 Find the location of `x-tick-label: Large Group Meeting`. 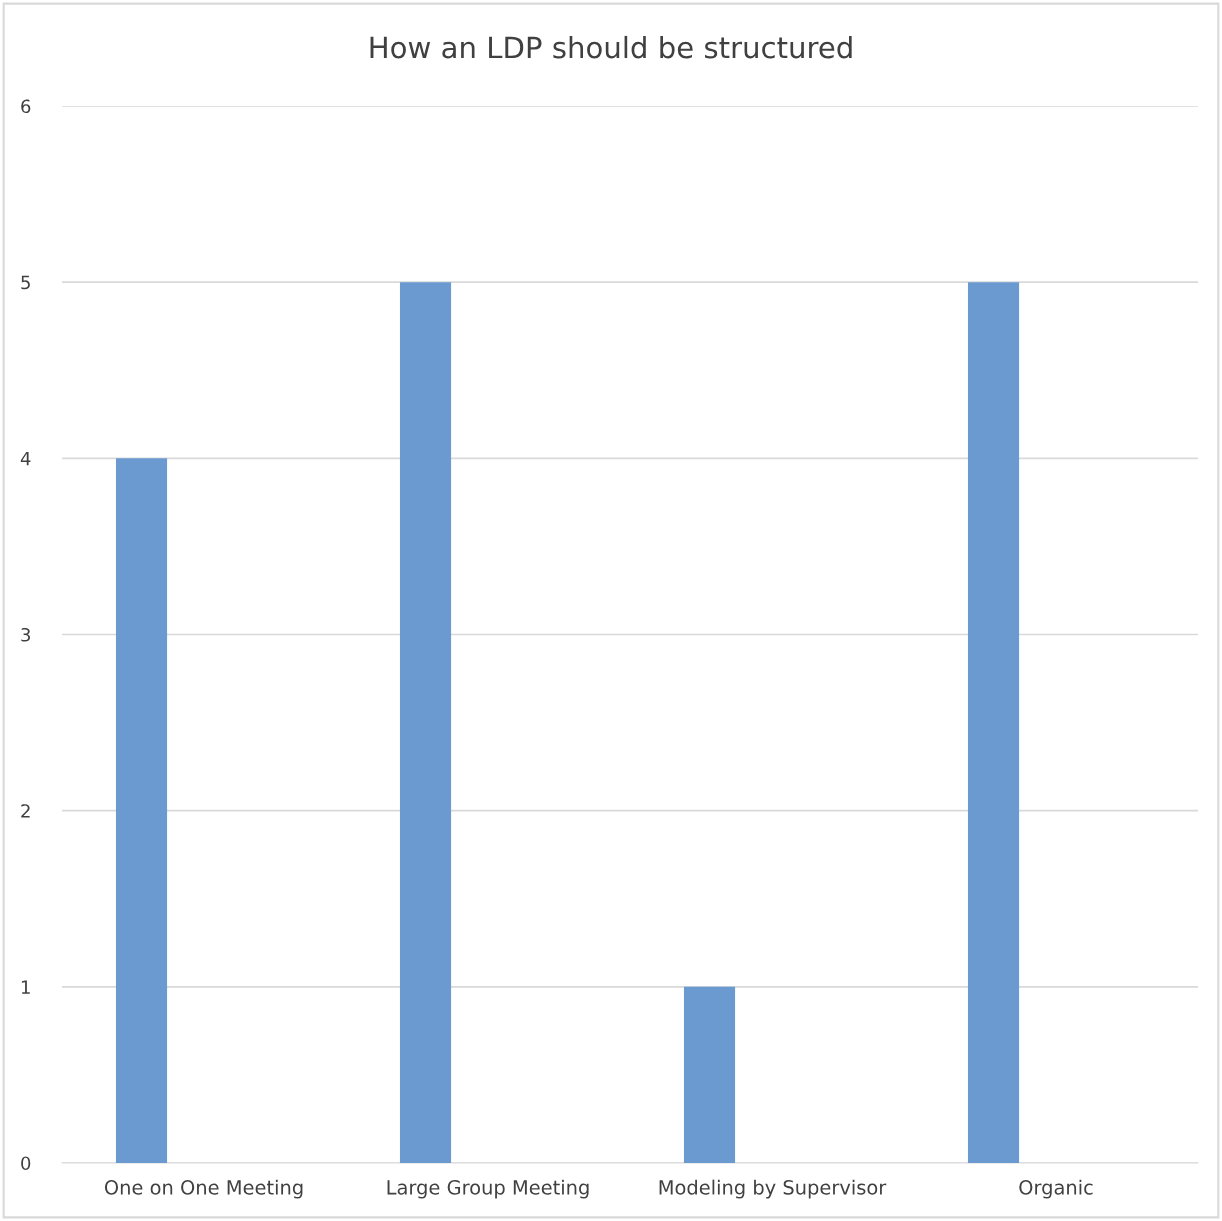

x-tick-label: Large Group Meeting is located at coordinates (488, 1189).